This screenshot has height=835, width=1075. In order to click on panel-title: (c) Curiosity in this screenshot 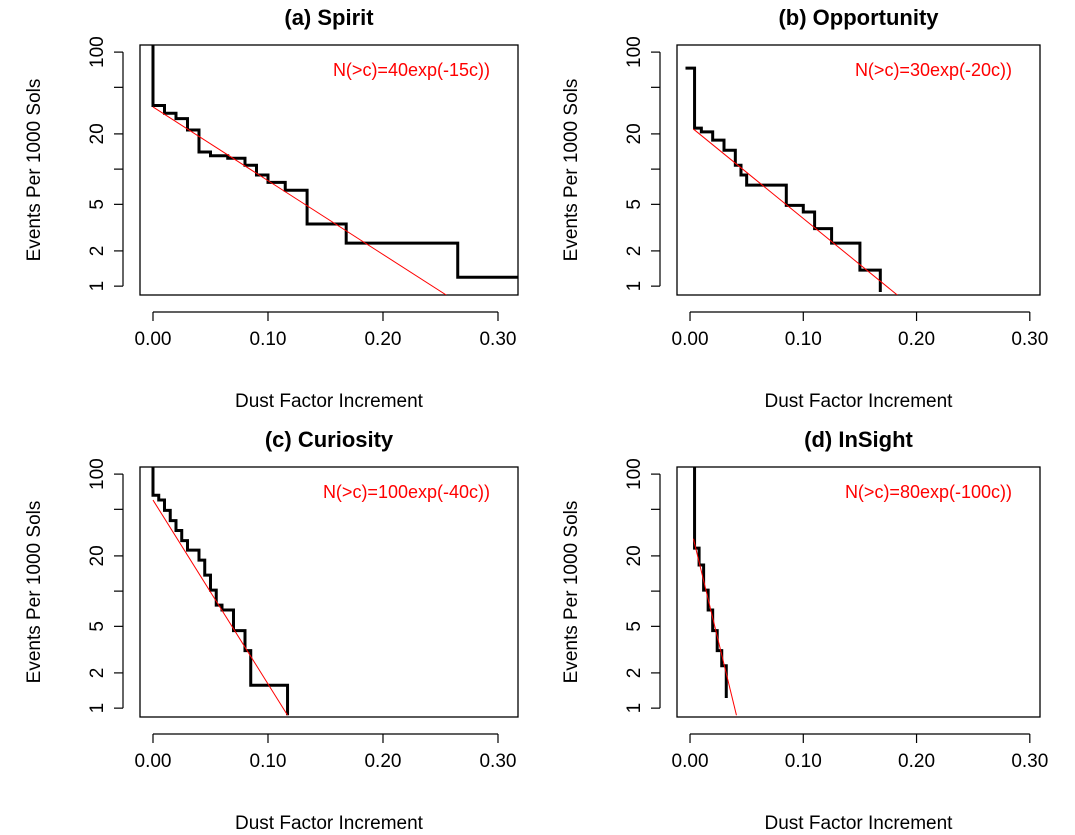, I will do `click(329, 439)`.